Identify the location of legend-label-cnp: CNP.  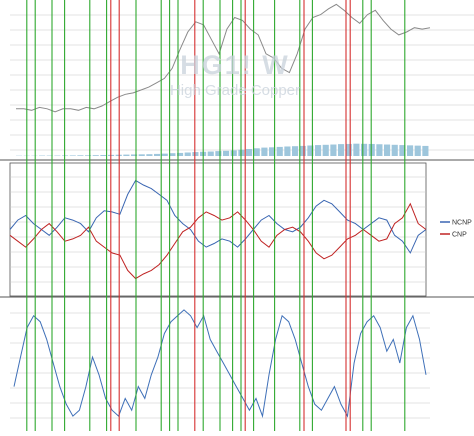
(459, 235).